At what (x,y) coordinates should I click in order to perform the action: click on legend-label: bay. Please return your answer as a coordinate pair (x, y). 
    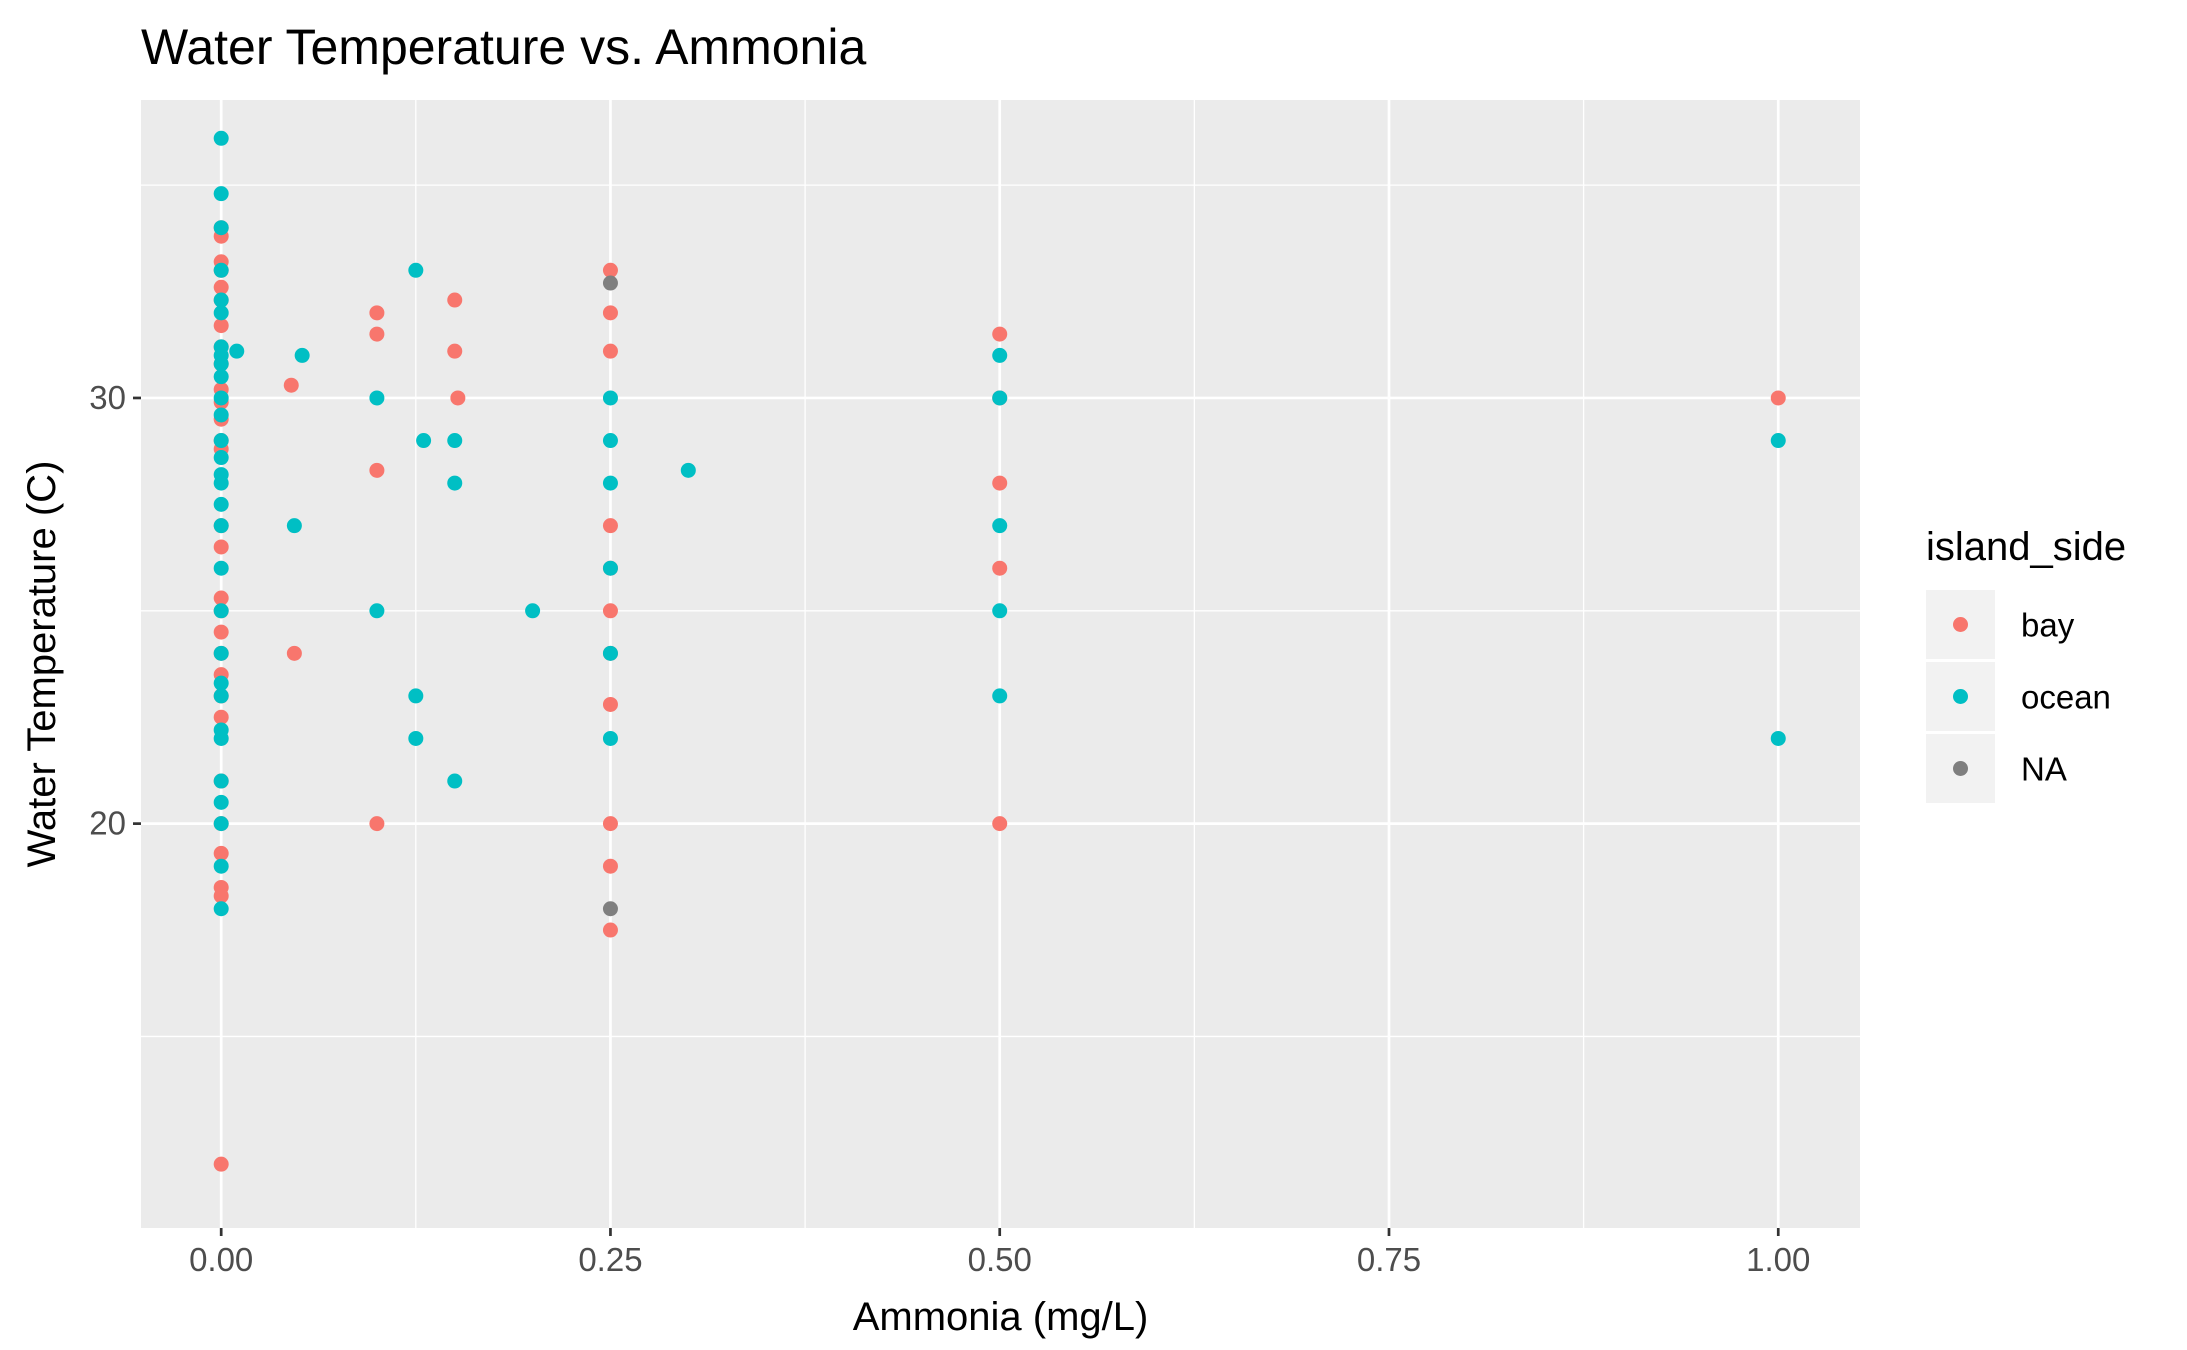
    Looking at the image, I should click on (2048, 625).